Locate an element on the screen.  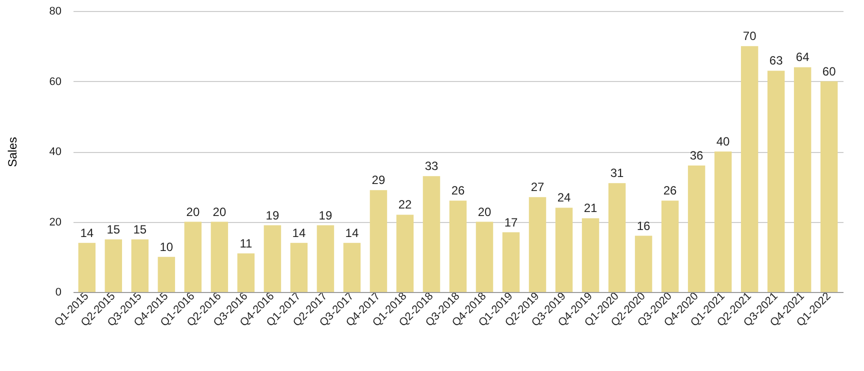
y-tick-label: 60 is located at coordinates (55, 82).